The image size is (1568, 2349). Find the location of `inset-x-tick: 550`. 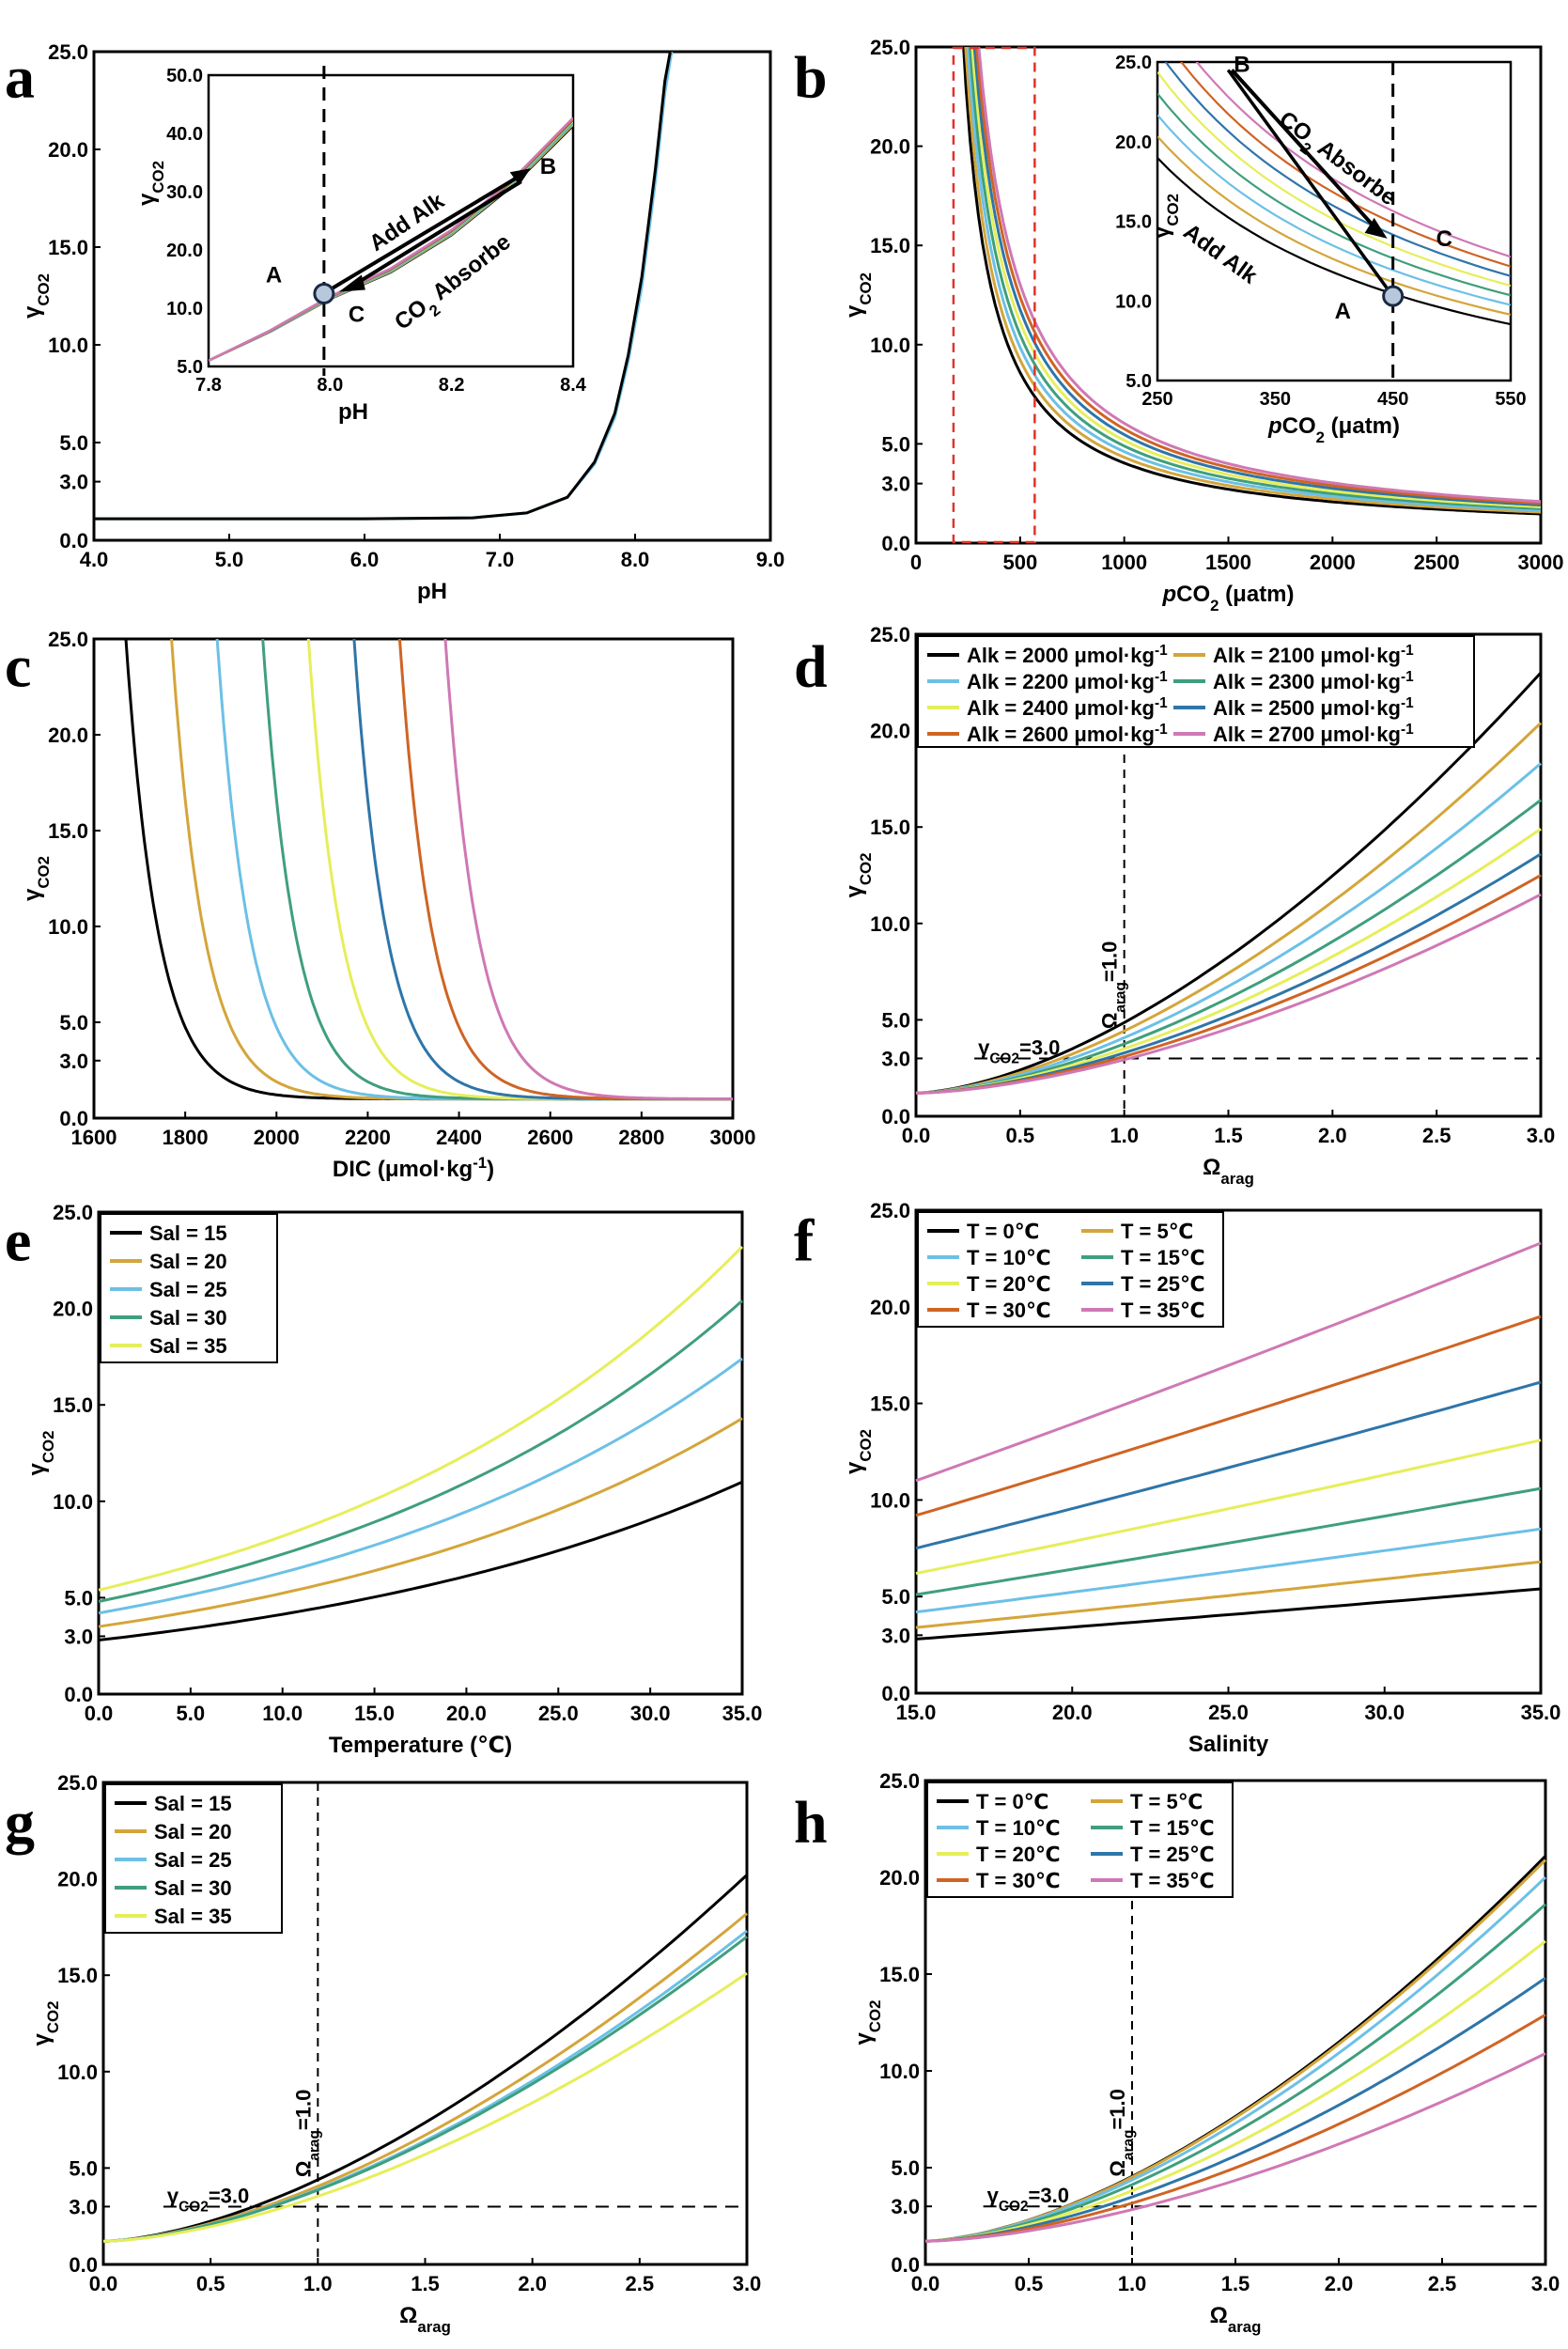

inset-x-tick: 550 is located at coordinates (1510, 399).